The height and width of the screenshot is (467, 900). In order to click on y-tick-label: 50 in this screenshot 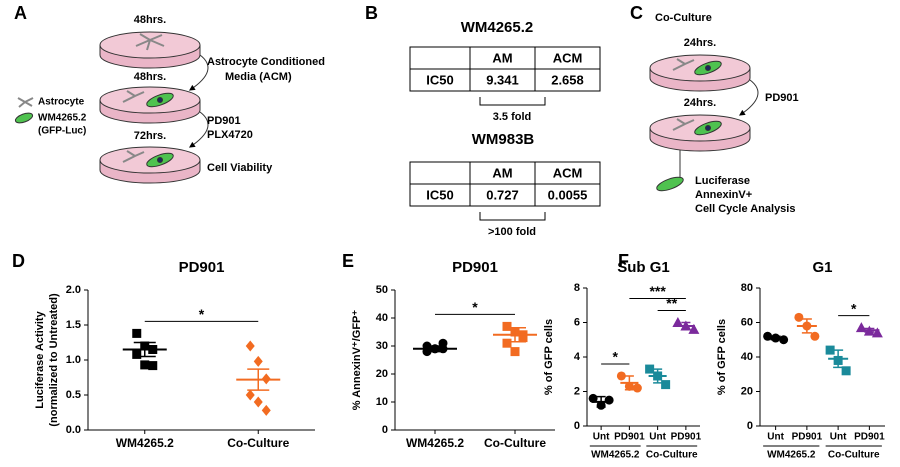, I will do `click(382, 290)`.